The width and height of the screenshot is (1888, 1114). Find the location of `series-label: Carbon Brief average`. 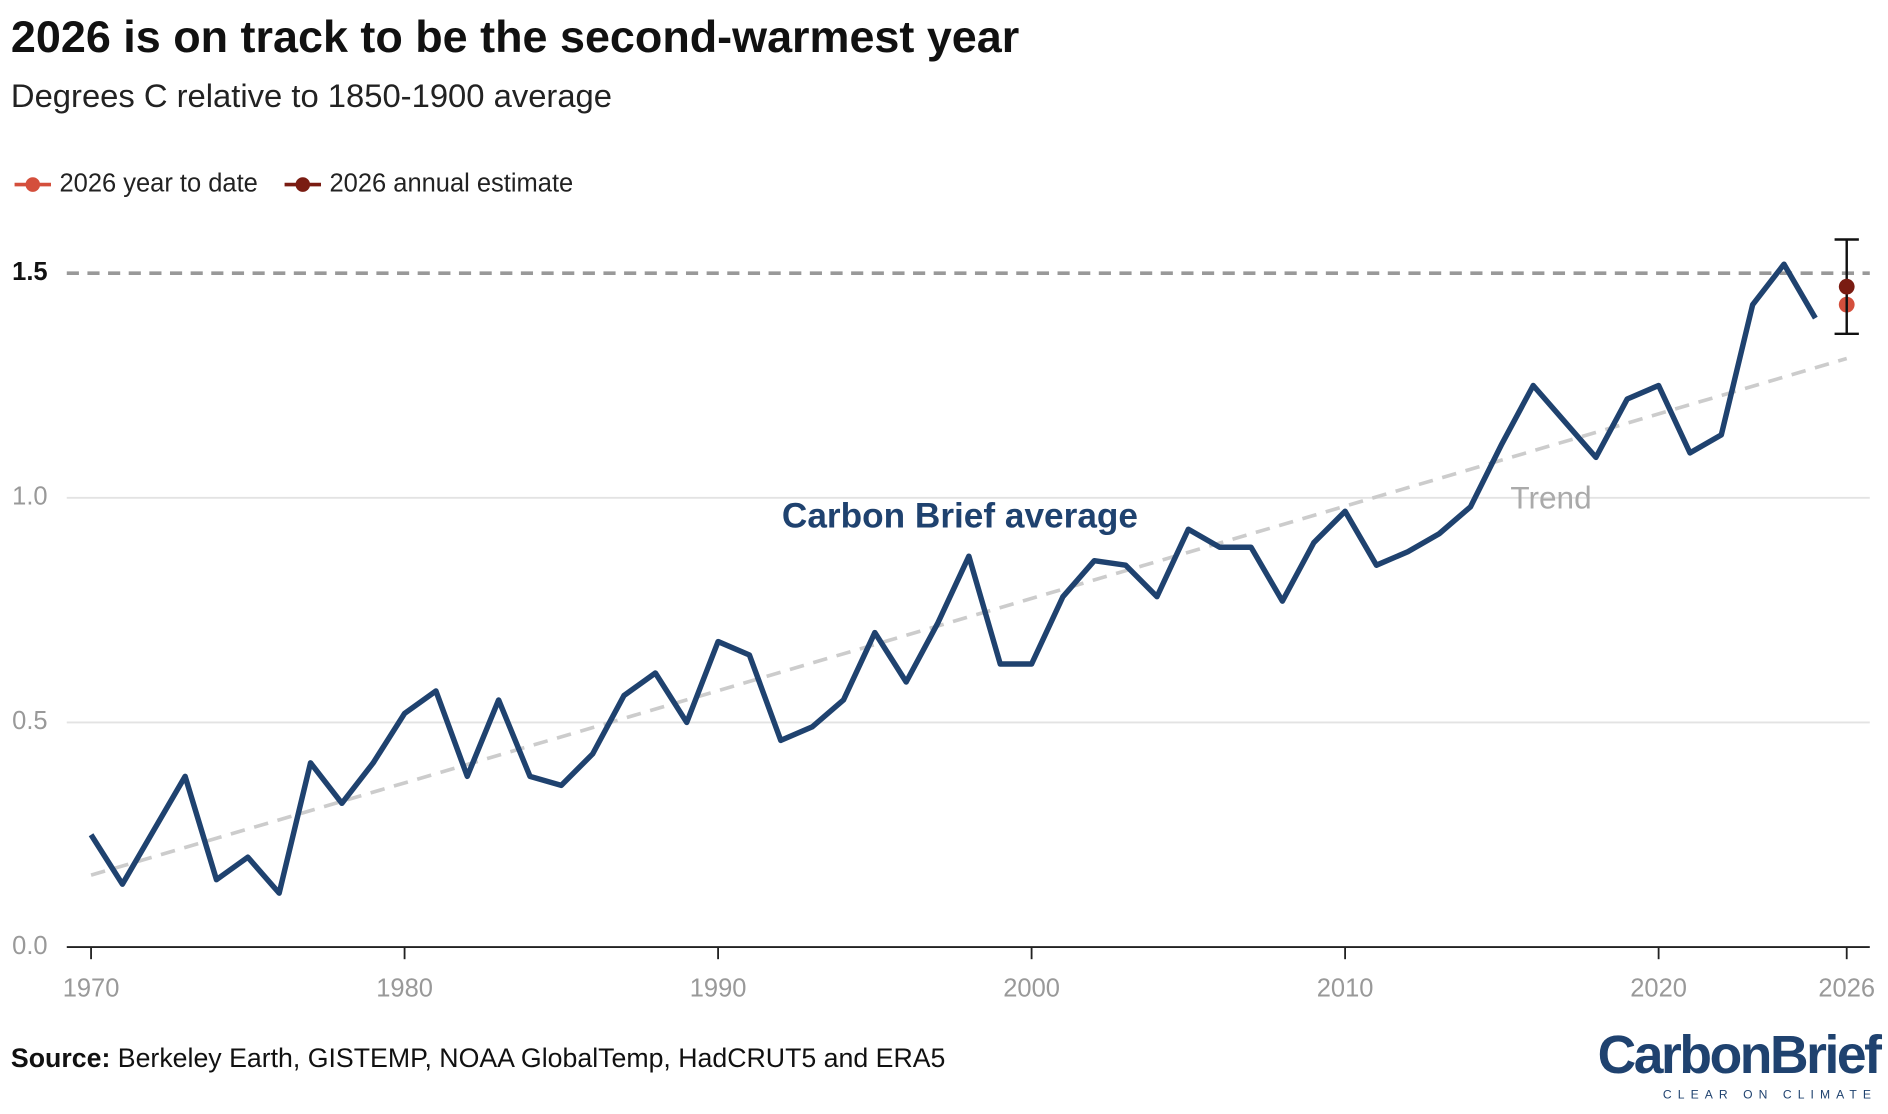

series-label: Carbon Brief average is located at coordinates (960, 516).